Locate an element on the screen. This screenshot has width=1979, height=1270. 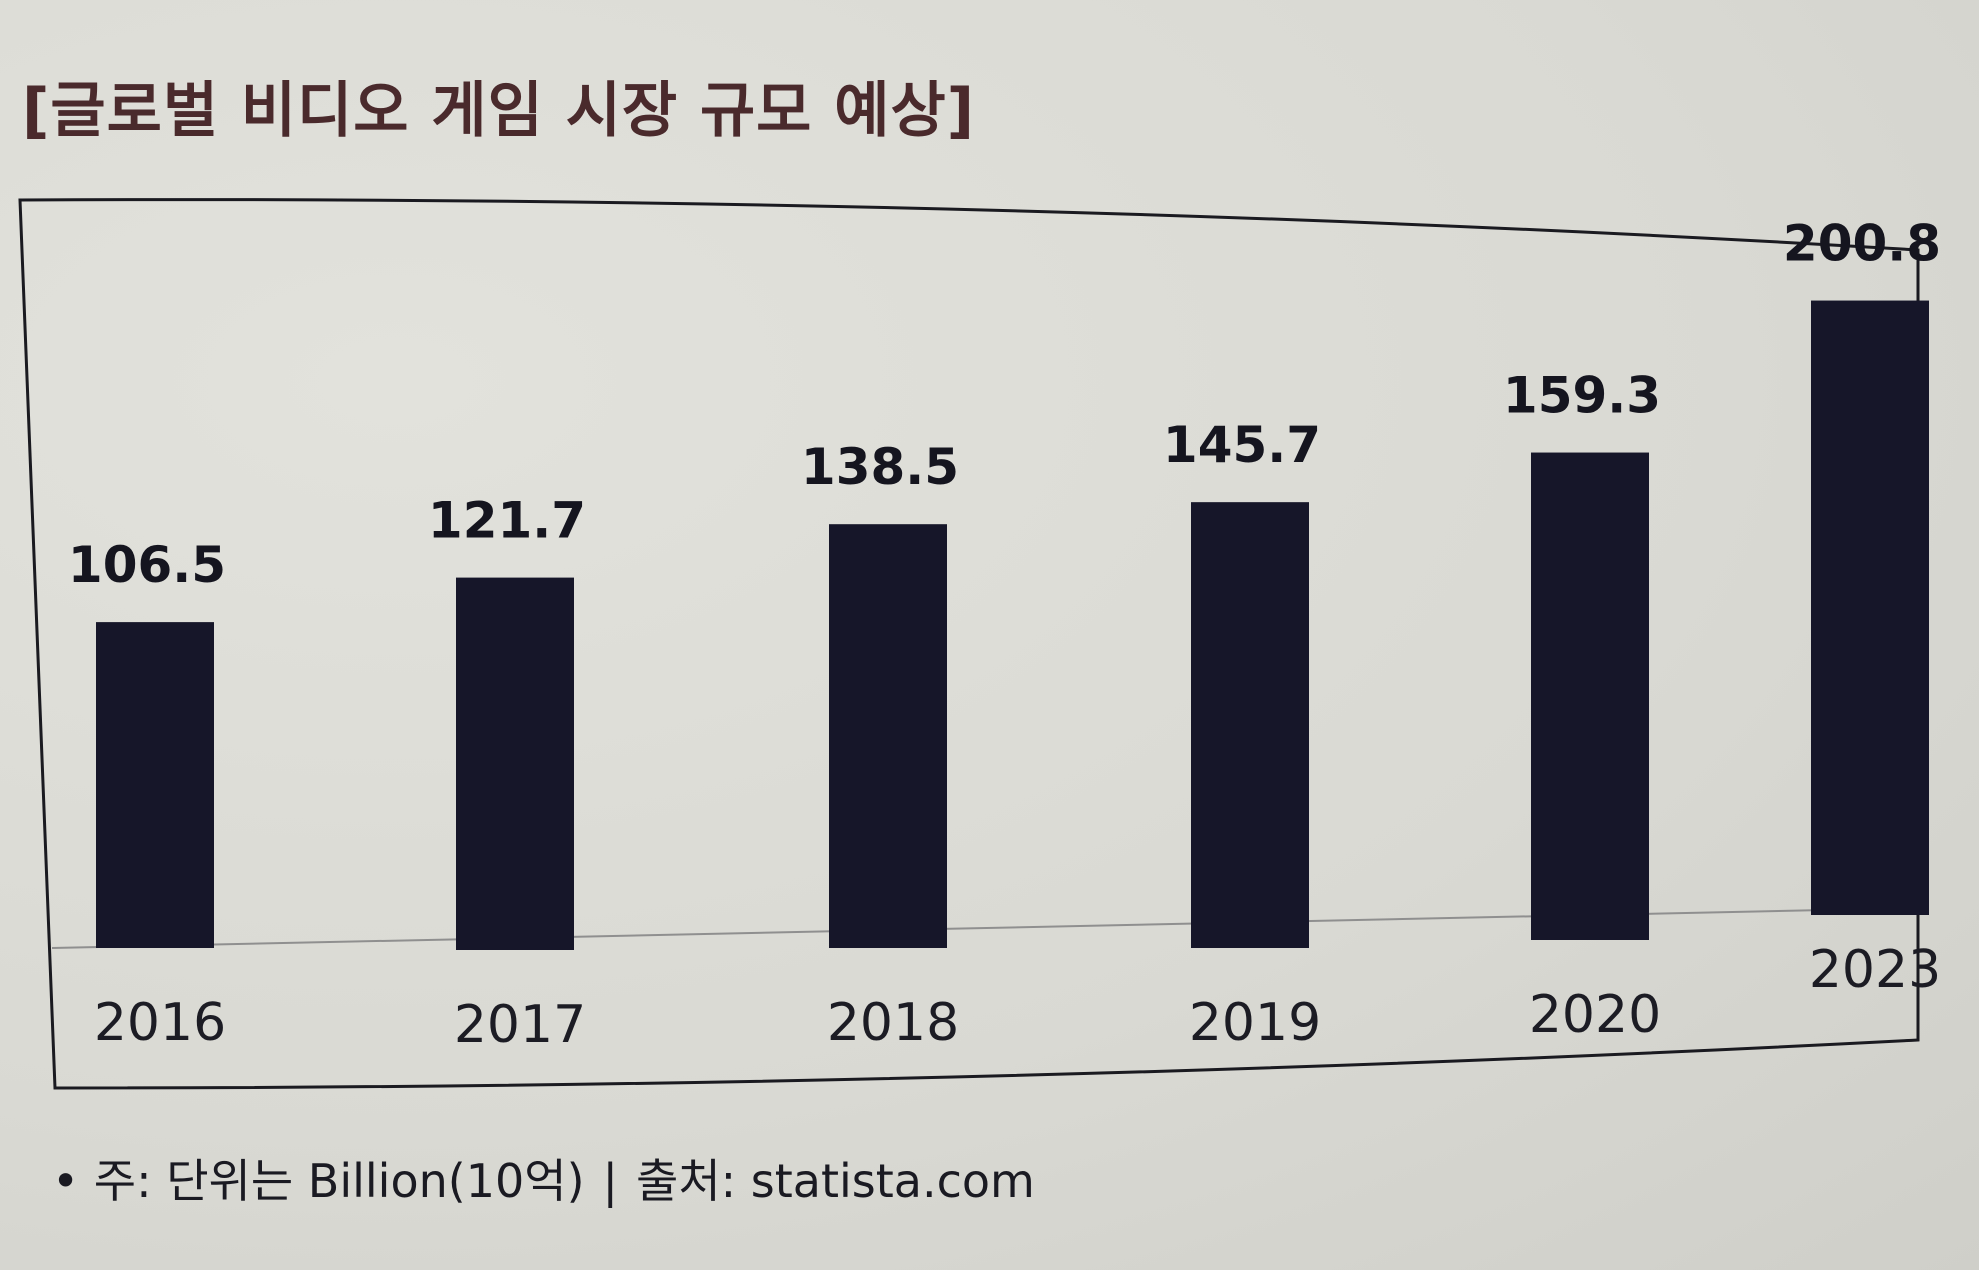
bar-2018 is located at coordinates (888, 736).